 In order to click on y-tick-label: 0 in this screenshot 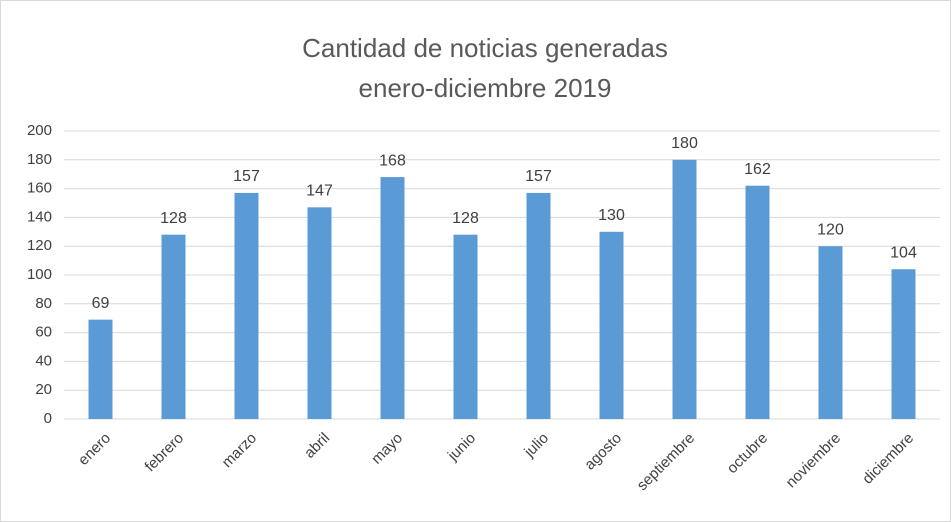, I will do `click(48, 418)`.